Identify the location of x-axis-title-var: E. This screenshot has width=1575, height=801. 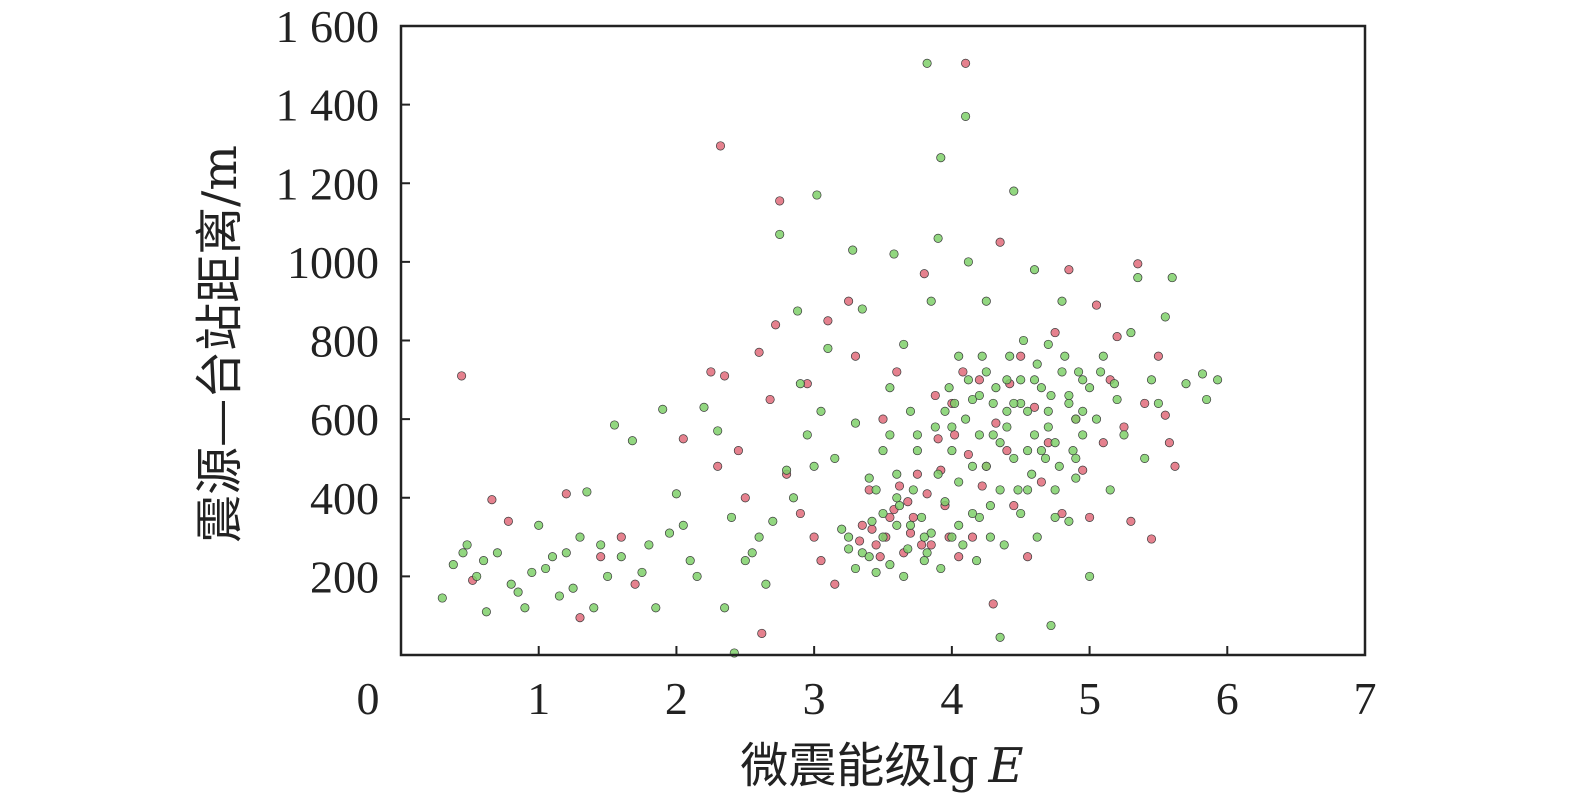
(1006, 766).